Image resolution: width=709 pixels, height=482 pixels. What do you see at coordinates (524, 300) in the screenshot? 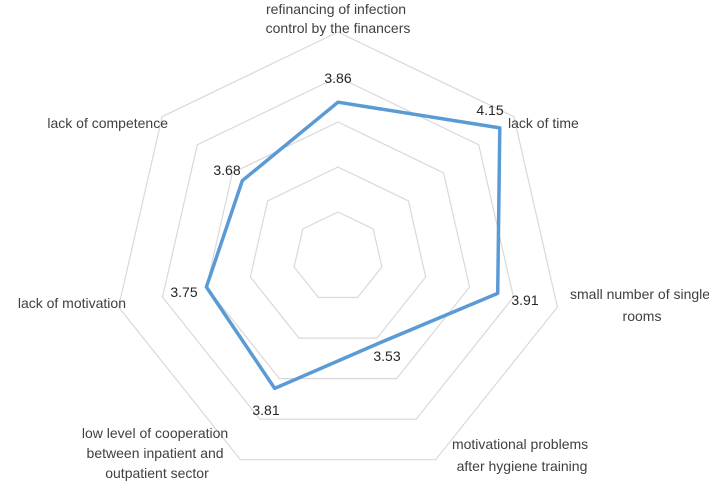
I see `value-label-2: 3.91` at bounding box center [524, 300].